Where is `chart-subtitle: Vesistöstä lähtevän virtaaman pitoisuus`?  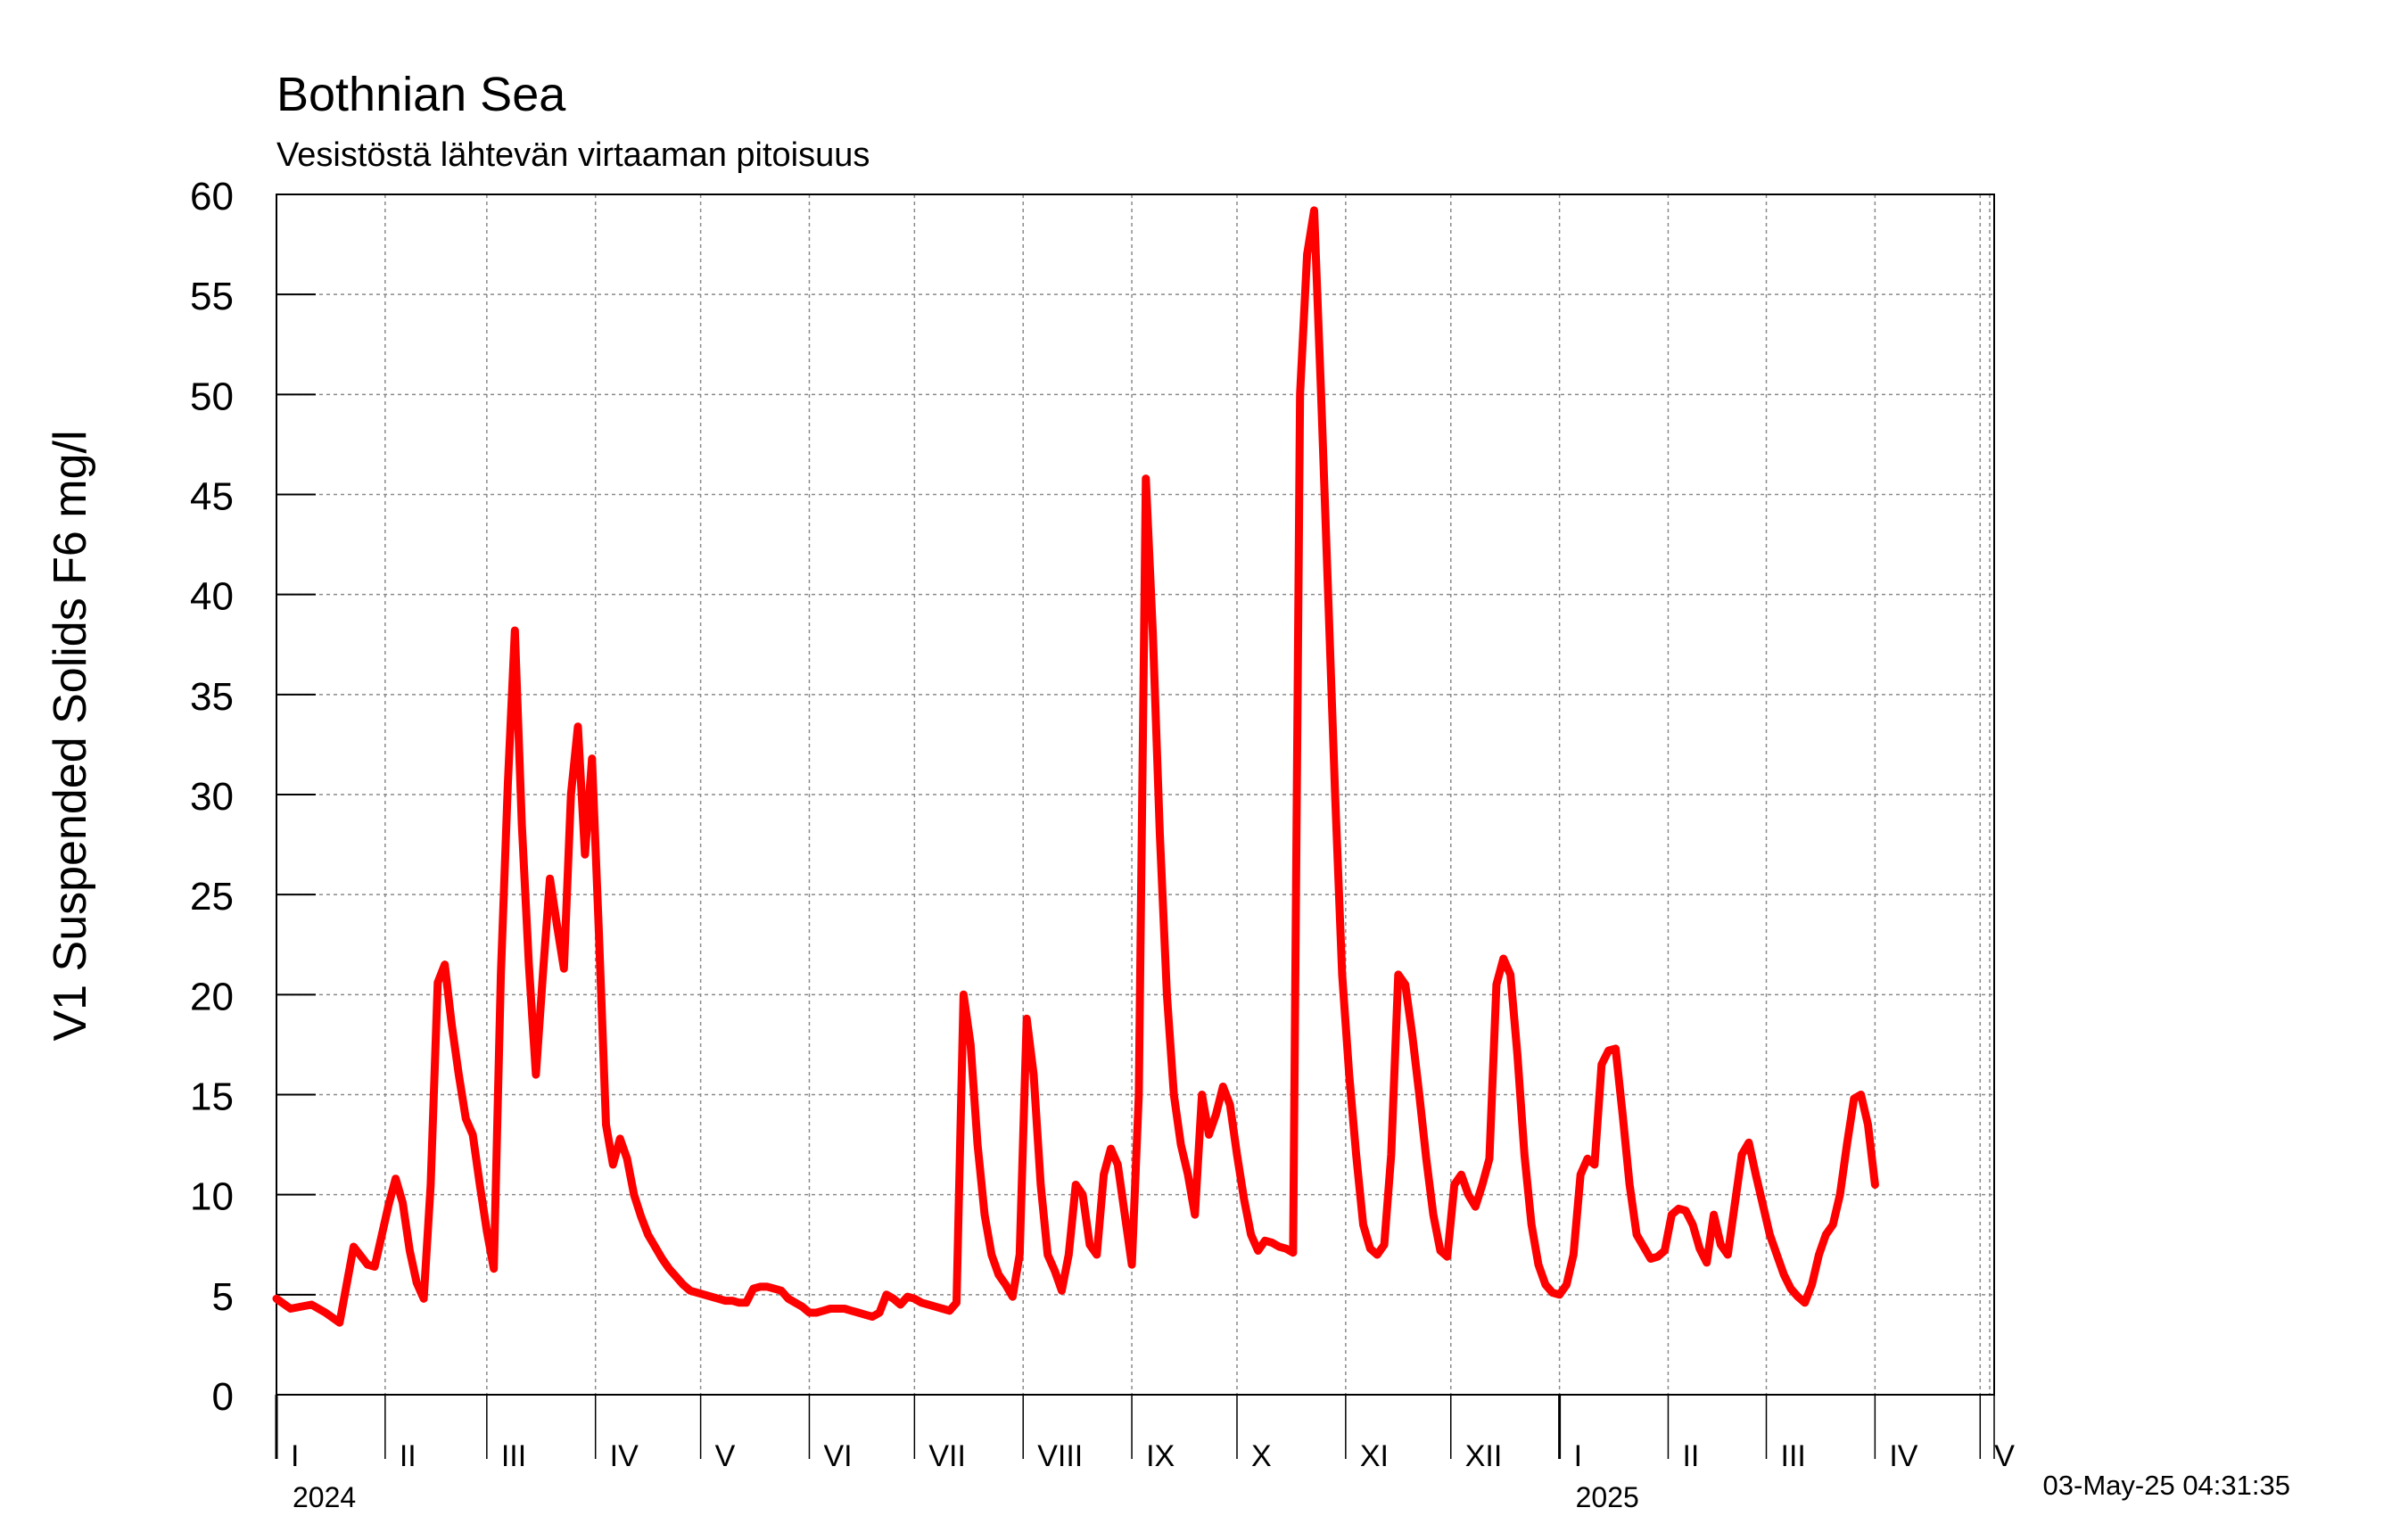 chart-subtitle: Vesistöstä lähtevän virtaaman pitoisuus is located at coordinates (573, 155).